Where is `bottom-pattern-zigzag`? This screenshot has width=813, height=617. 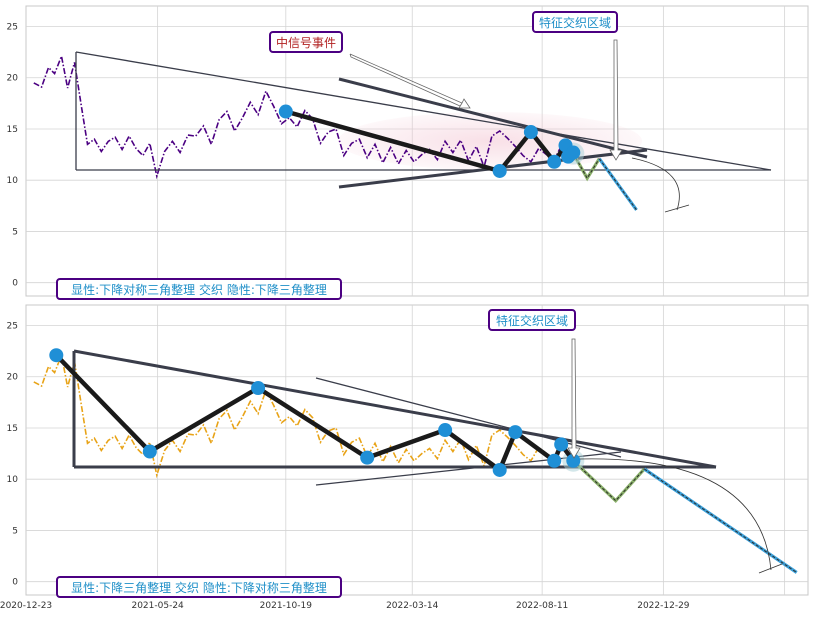 bottom-pattern-zigzag is located at coordinates (315, 412).